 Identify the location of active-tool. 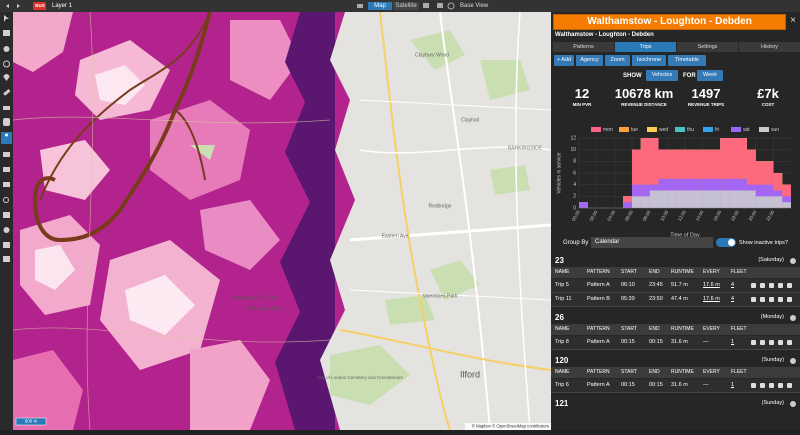
(6, 138).